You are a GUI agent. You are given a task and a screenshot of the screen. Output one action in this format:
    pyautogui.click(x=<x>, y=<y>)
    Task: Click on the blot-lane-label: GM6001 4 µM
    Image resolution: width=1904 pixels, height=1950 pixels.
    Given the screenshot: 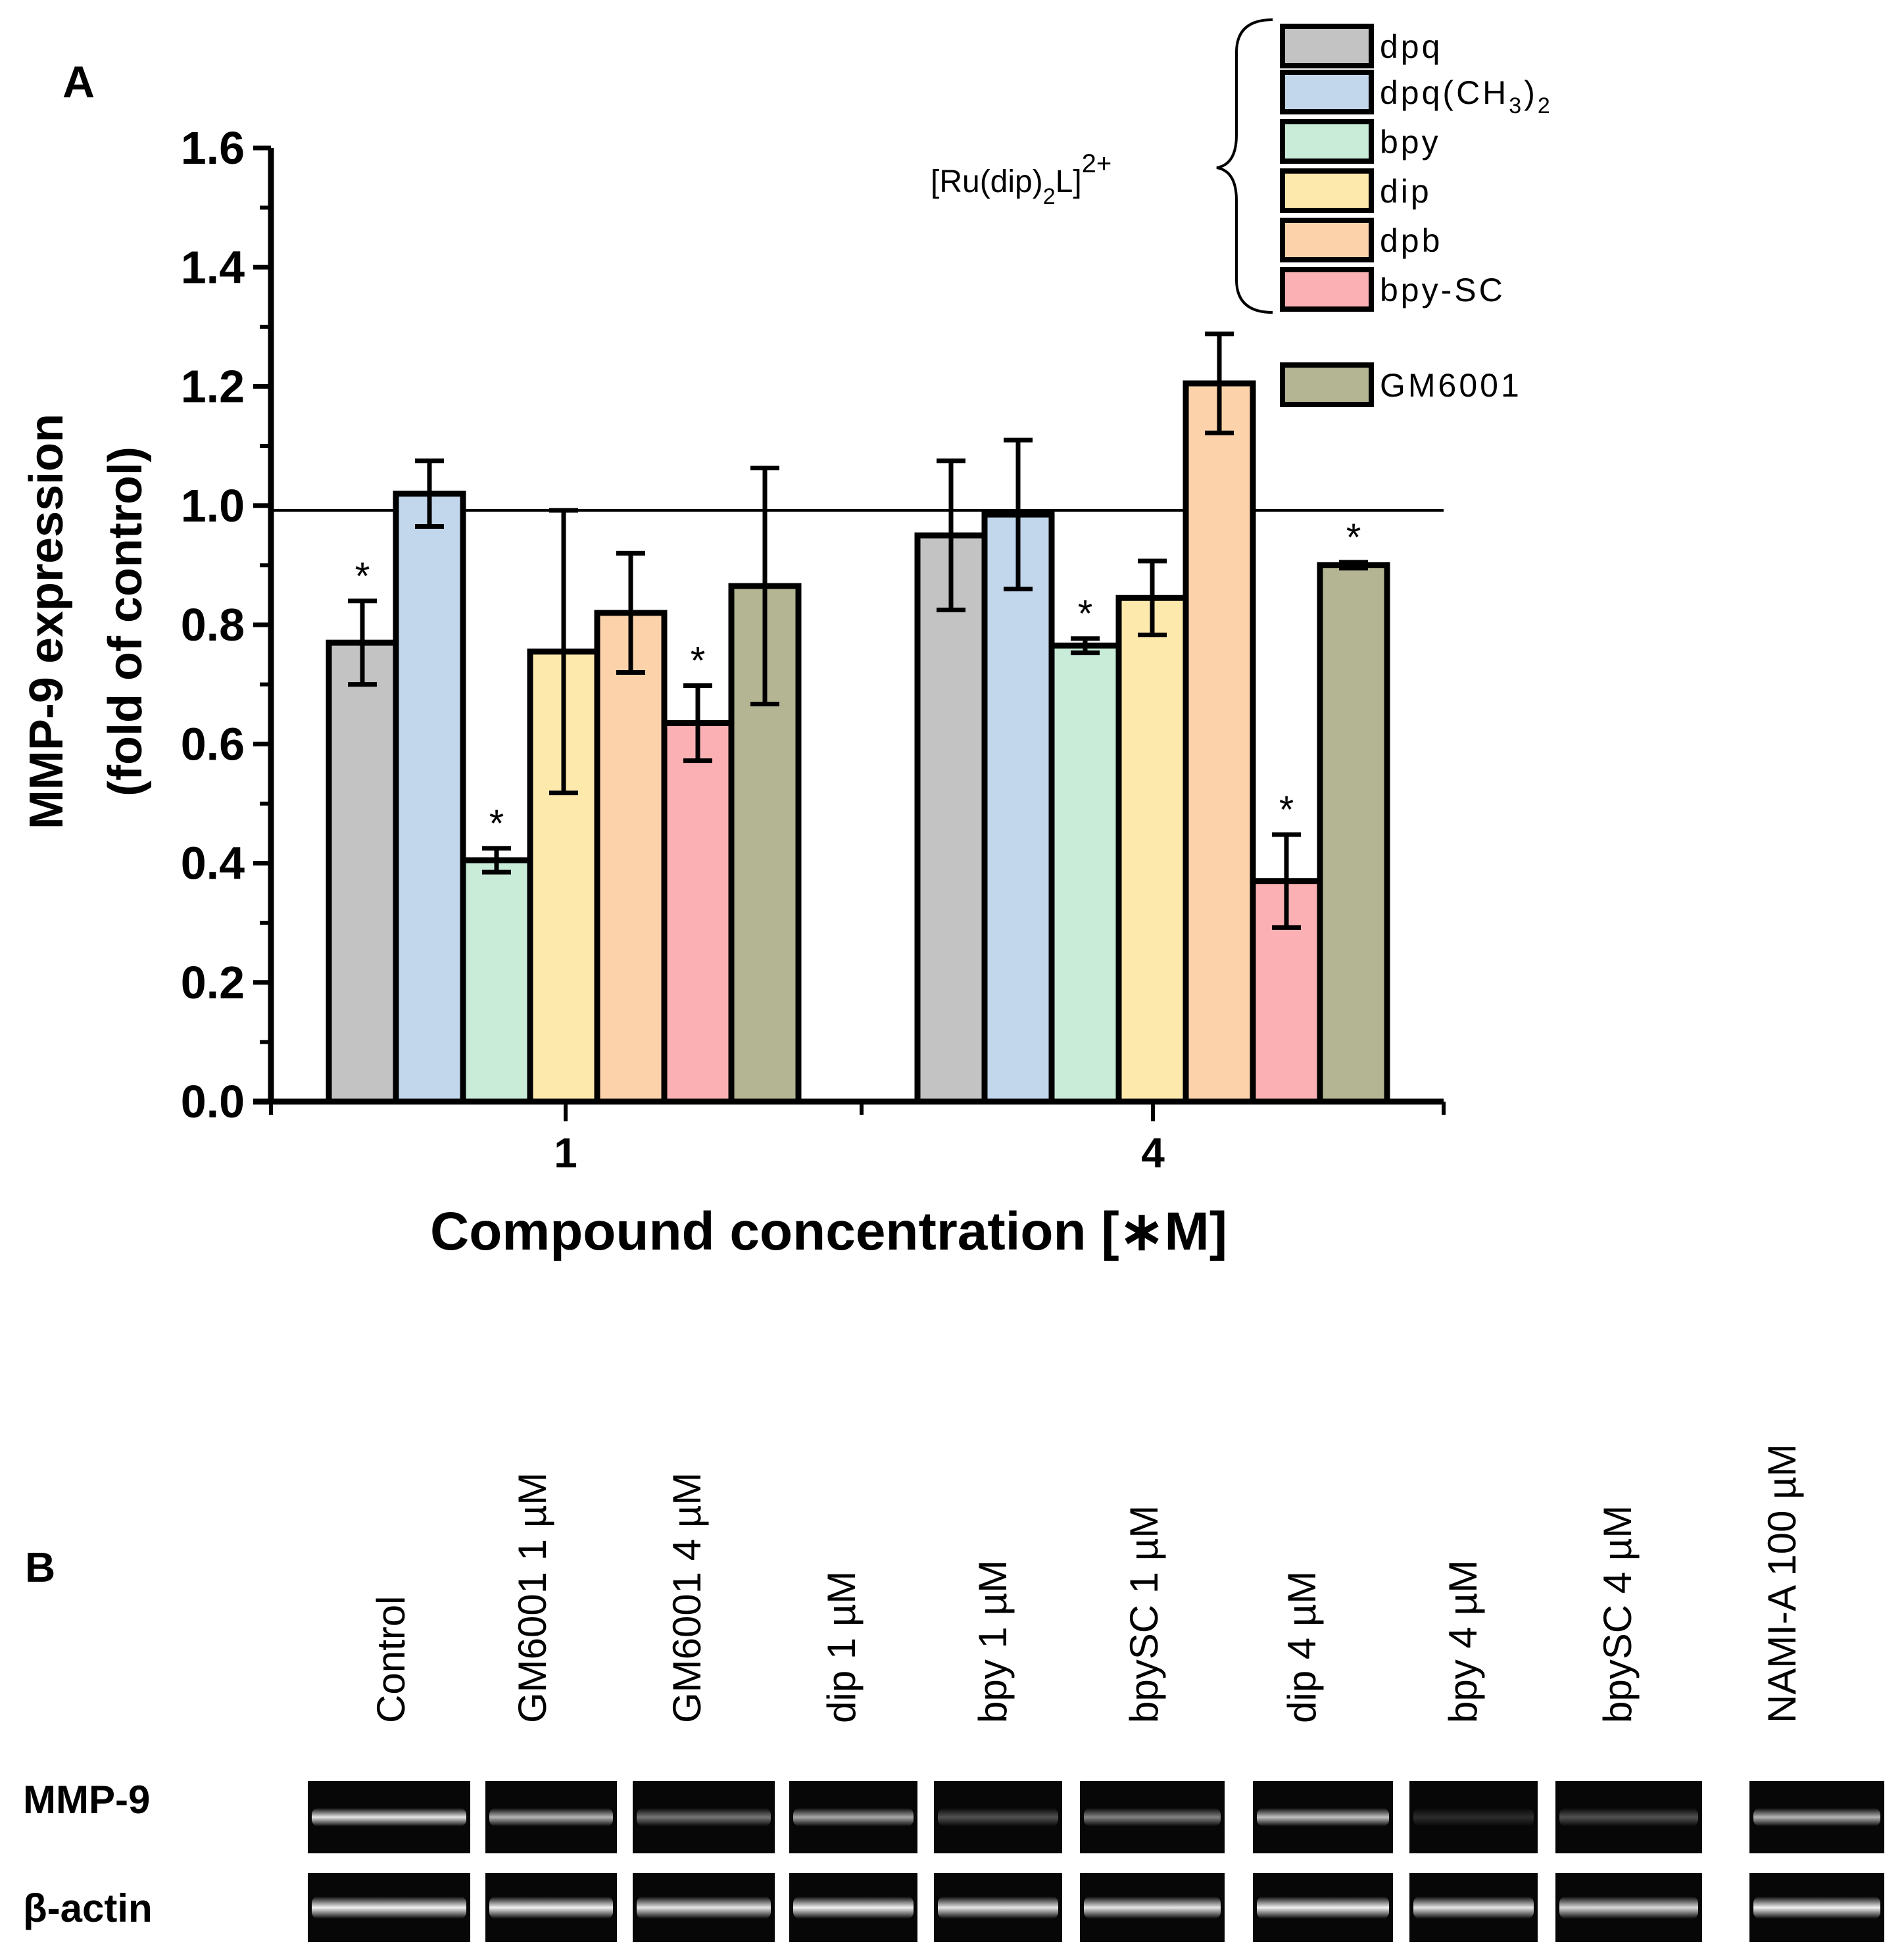 What is the action you would take?
    pyautogui.click(x=687, y=1598)
    